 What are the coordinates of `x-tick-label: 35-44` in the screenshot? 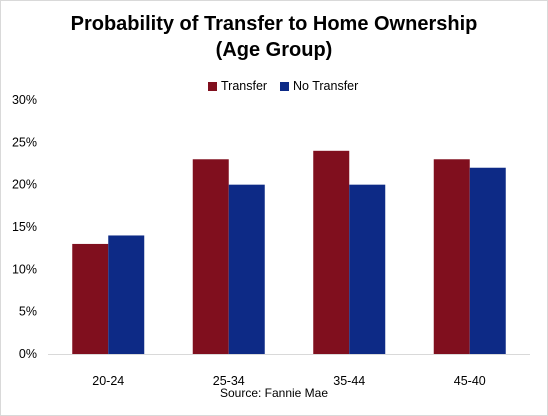 It's located at (349, 381).